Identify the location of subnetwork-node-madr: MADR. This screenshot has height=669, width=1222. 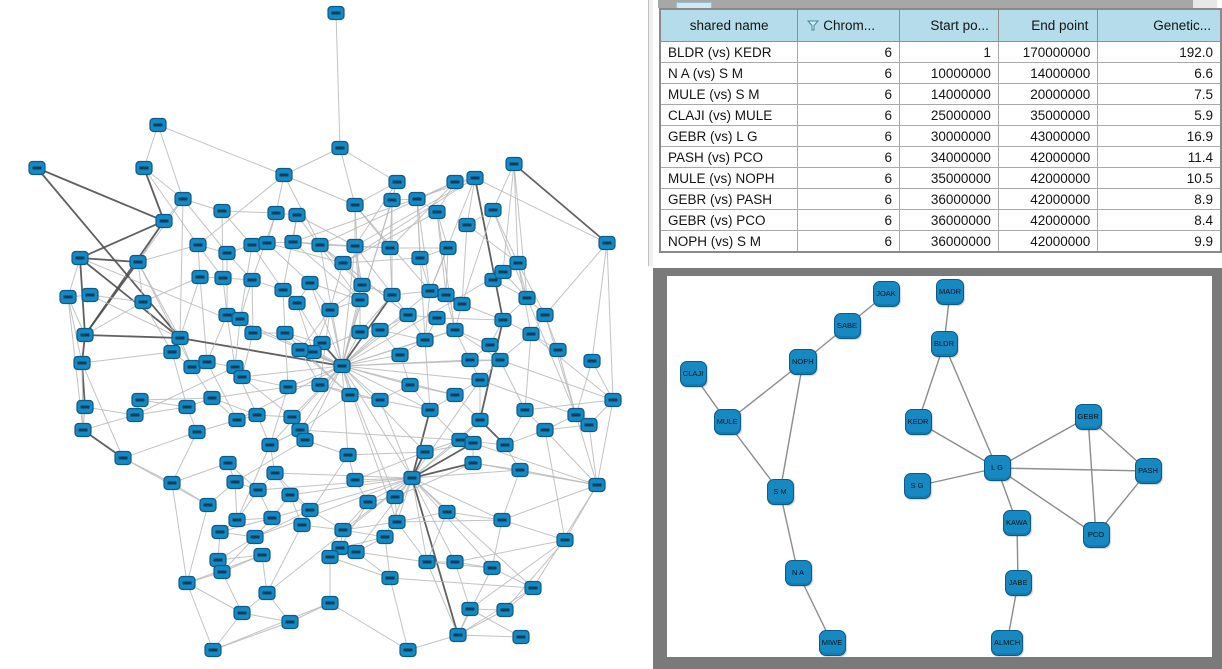
(950, 292).